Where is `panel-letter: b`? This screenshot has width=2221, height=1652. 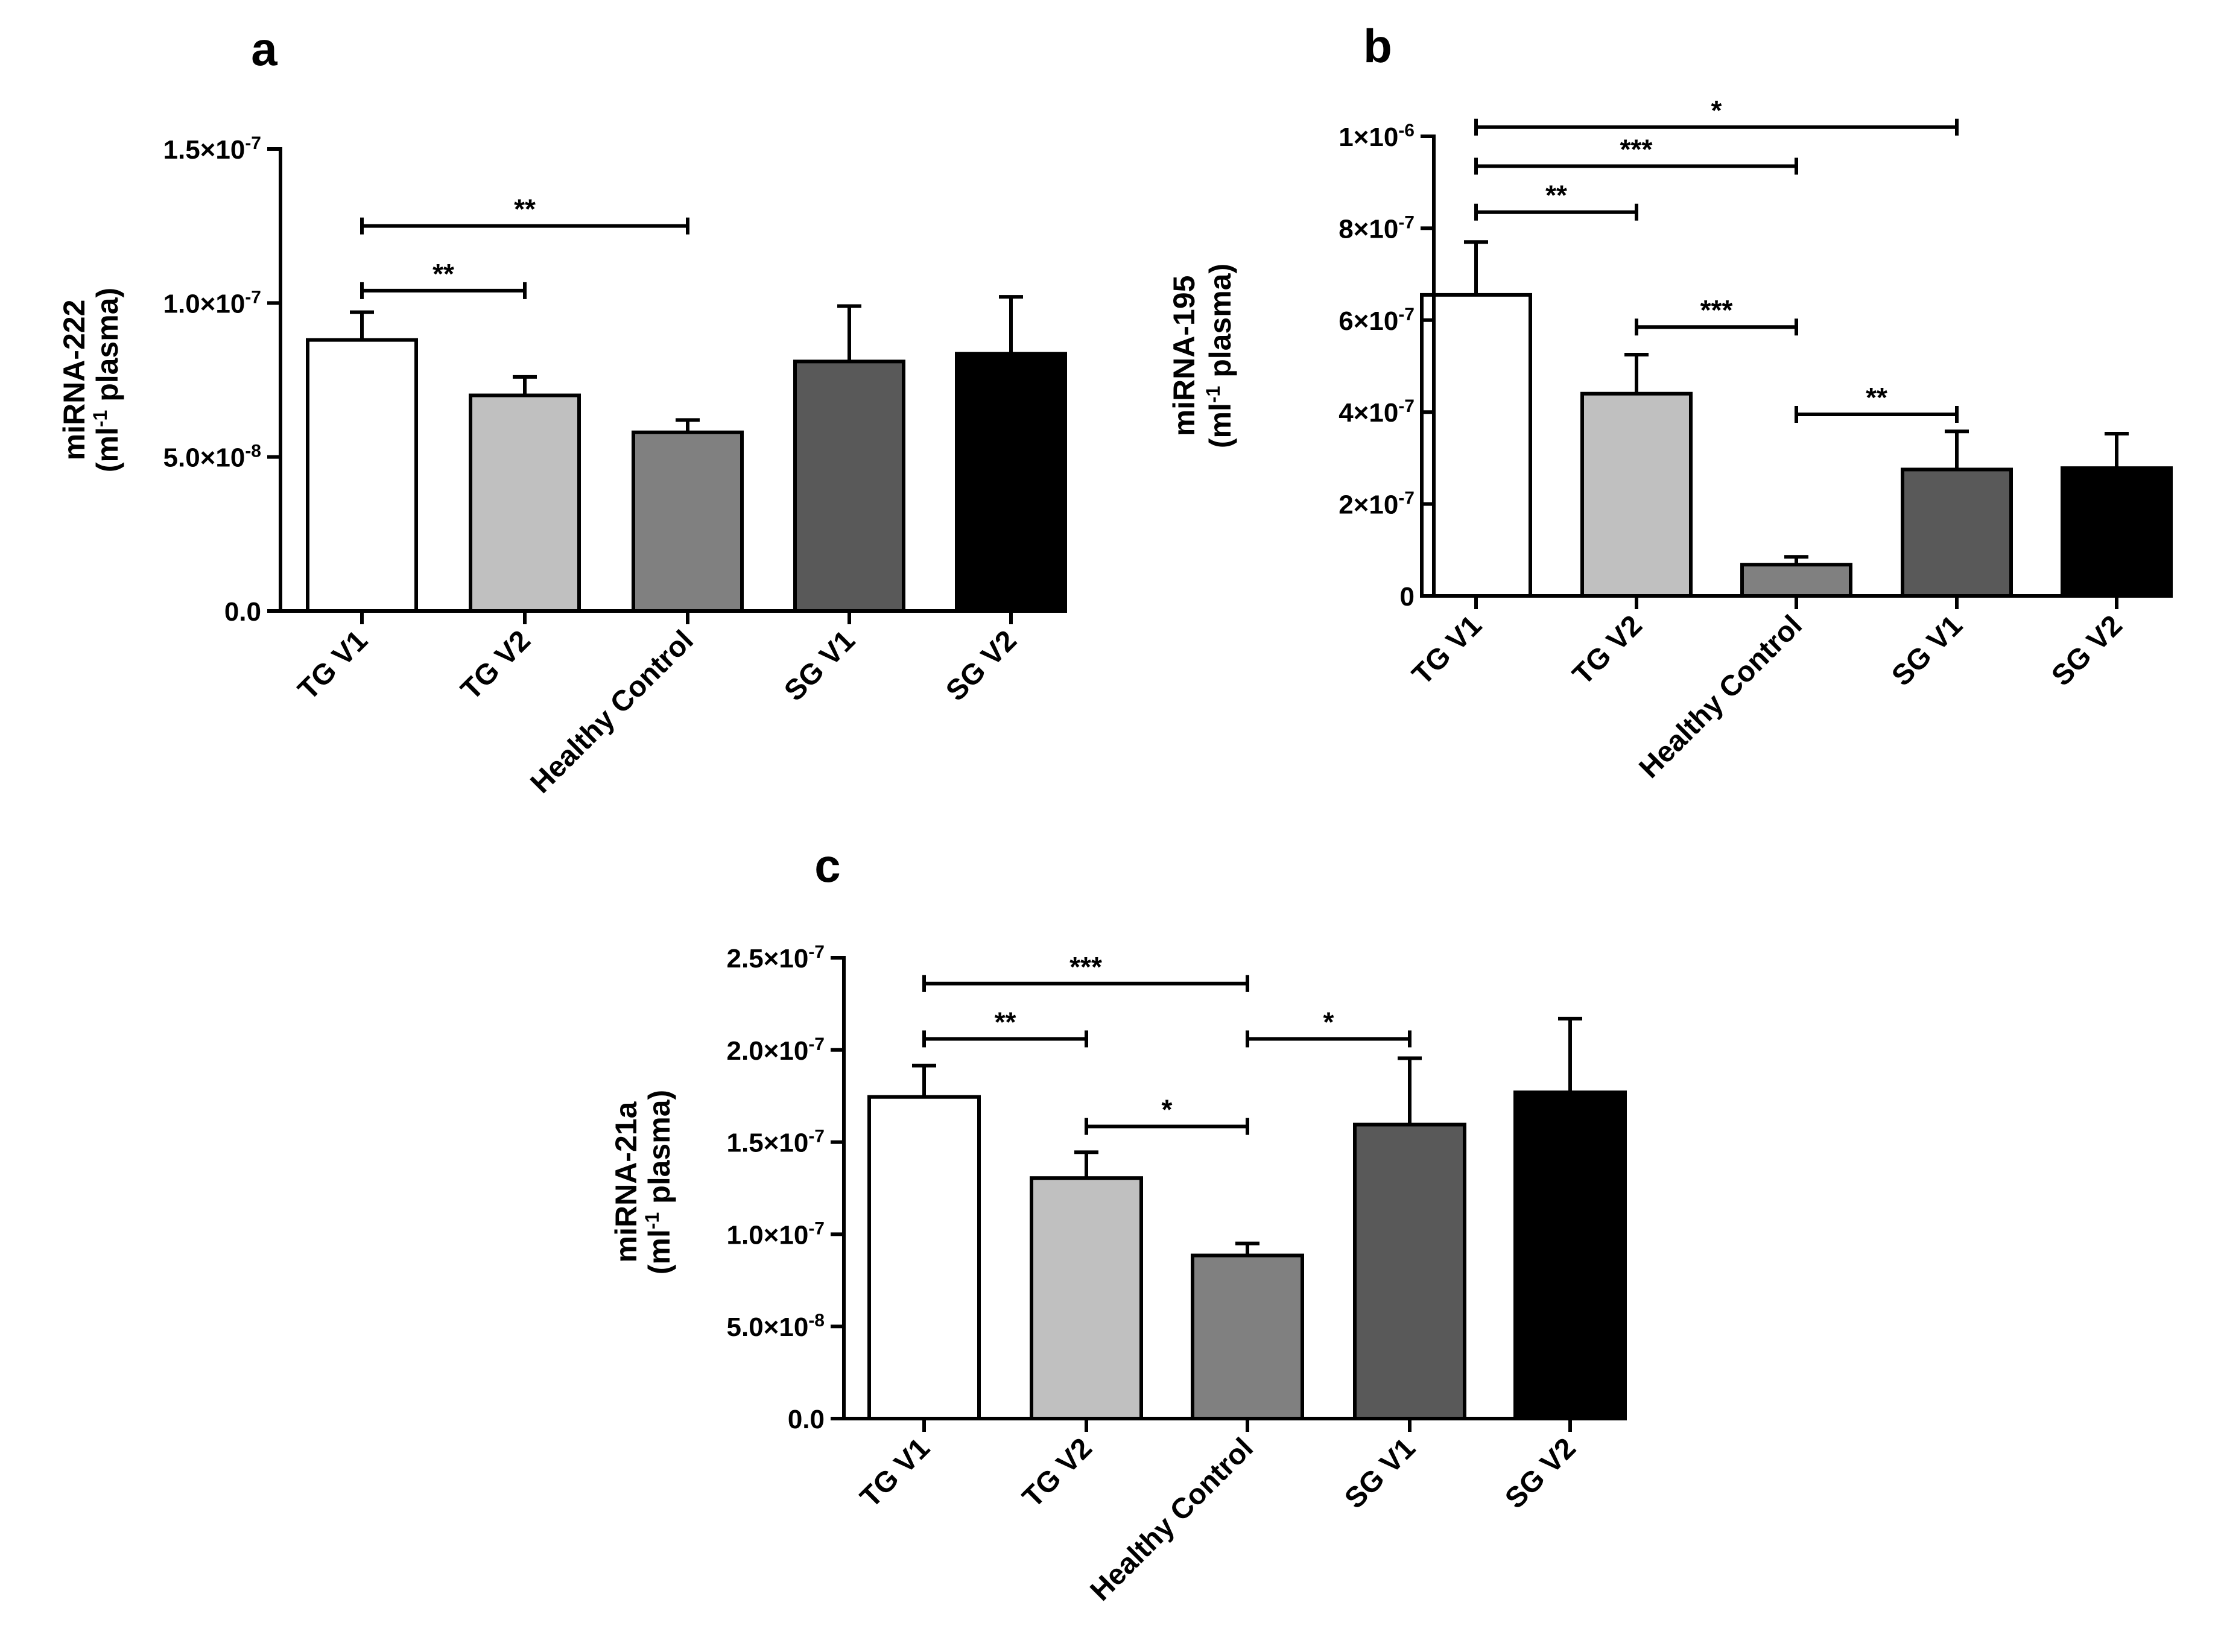
panel-letter: b is located at coordinates (1377, 45).